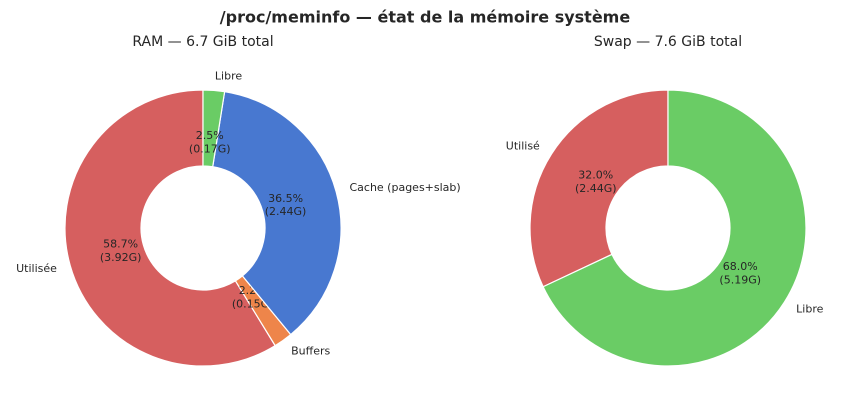 Image resolution: width=851 pixels, height=411 pixels. Describe the element at coordinates (286, 205) in the screenshot. I see `wedge-value-label: 36.5% (2.44G)` at that location.